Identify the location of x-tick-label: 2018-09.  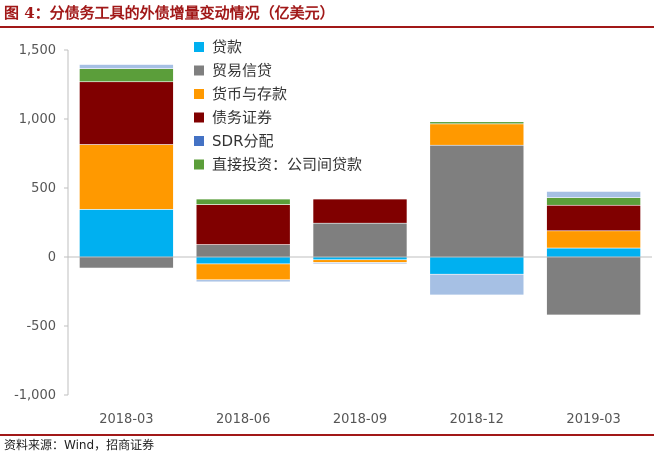
(360, 419).